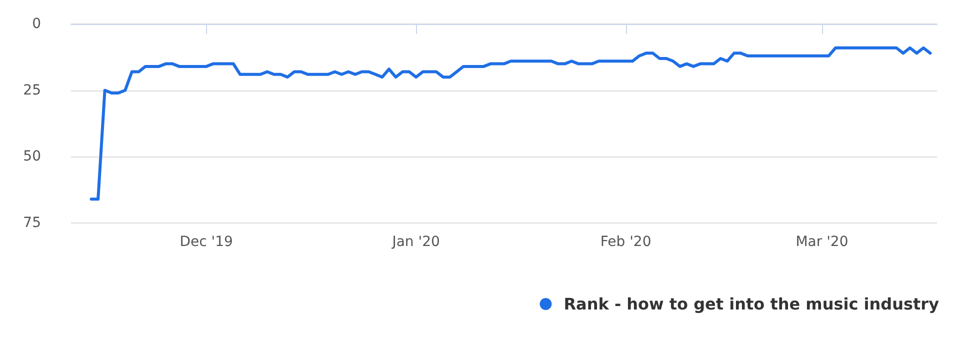 The image size is (960, 355). Describe the element at coordinates (626, 242) in the screenshot. I see `x-tick-label: Feb '20` at that location.